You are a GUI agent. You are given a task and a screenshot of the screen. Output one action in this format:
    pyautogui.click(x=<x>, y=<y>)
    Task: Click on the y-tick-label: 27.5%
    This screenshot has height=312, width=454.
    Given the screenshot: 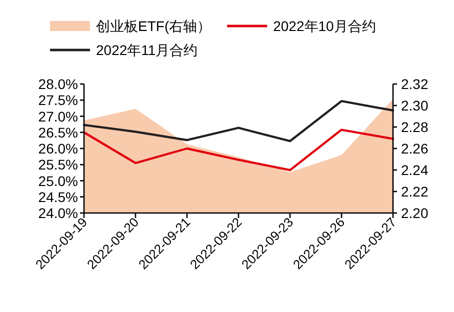 What is the action you would take?
    pyautogui.click(x=58, y=100)
    